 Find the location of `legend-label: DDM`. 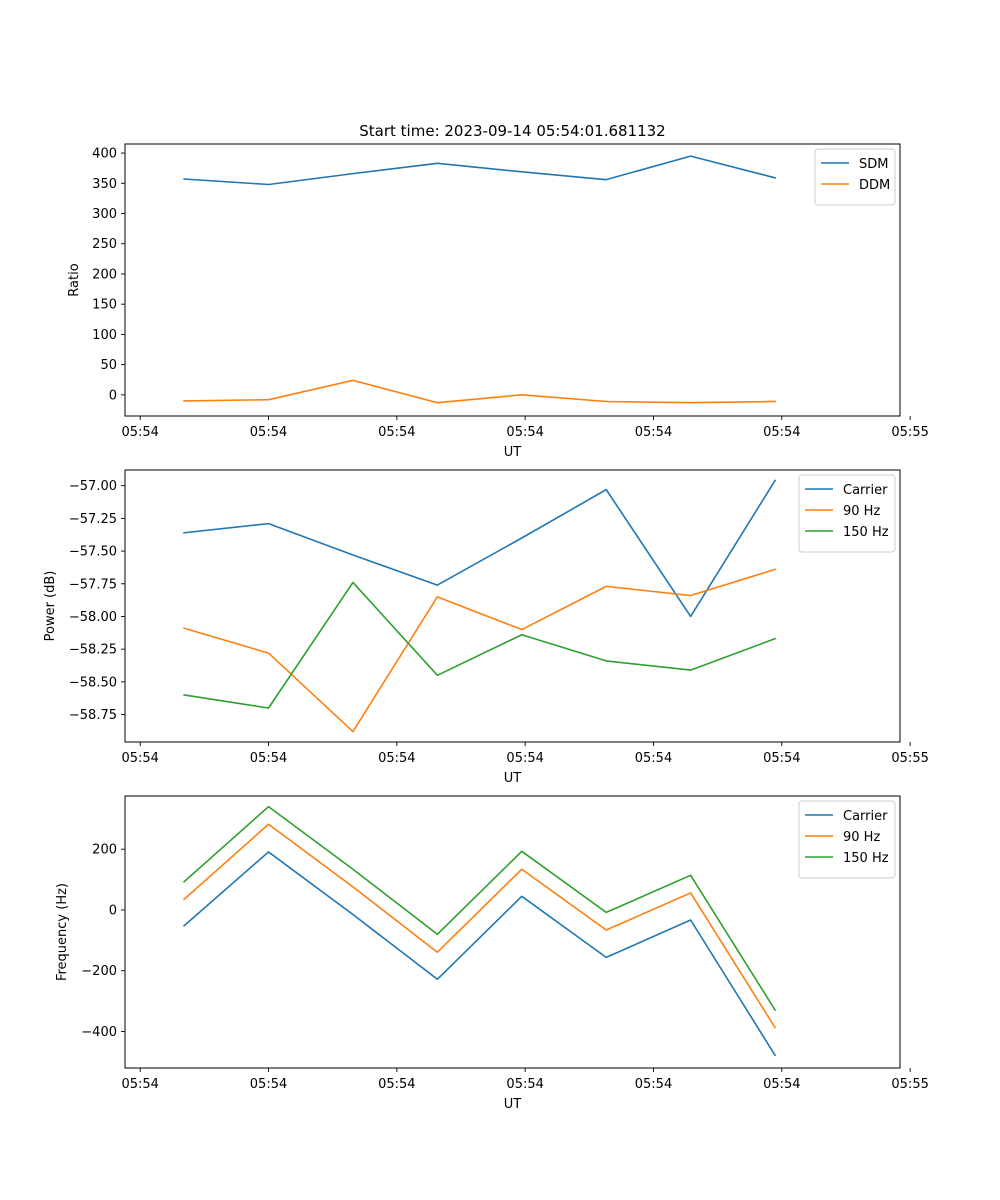

legend-label: DDM is located at coordinates (874, 185).